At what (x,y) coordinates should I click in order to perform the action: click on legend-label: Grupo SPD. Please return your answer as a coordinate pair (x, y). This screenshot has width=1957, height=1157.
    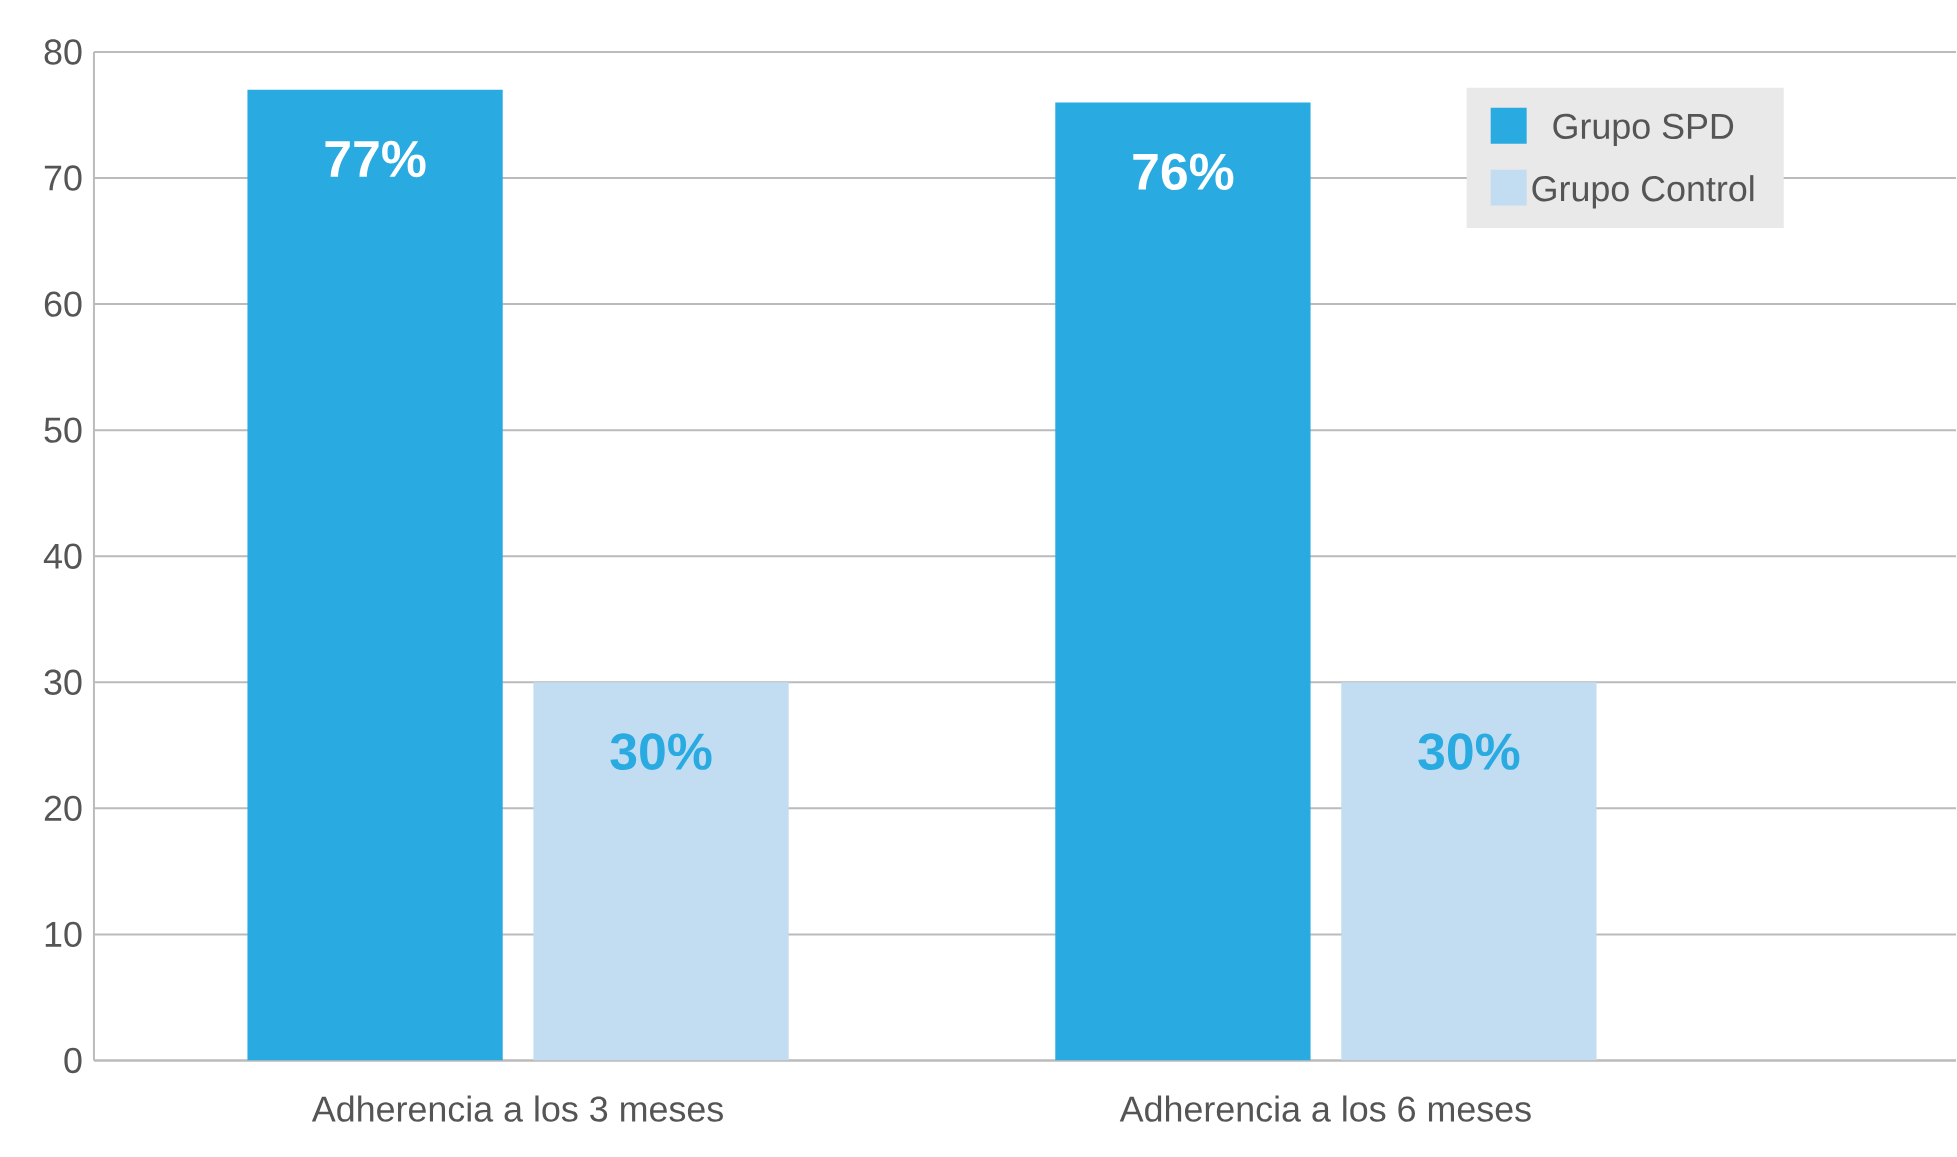
    Looking at the image, I should click on (1643, 129).